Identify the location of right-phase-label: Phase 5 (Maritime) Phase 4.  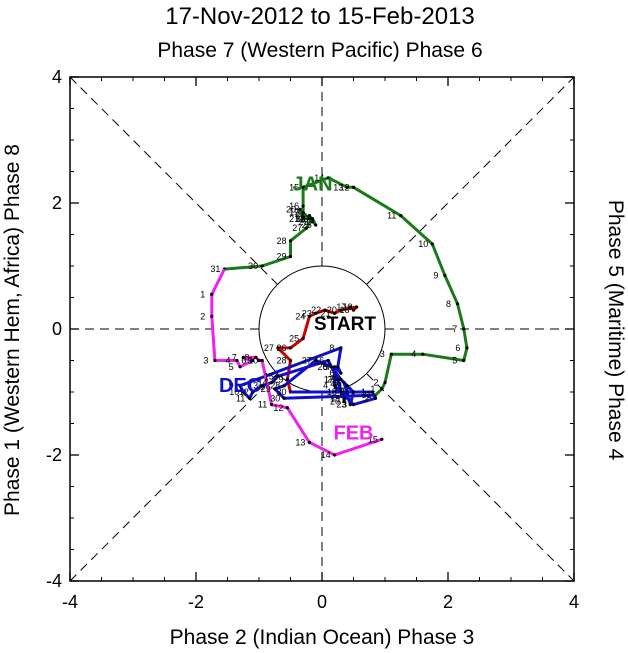
(615, 330).